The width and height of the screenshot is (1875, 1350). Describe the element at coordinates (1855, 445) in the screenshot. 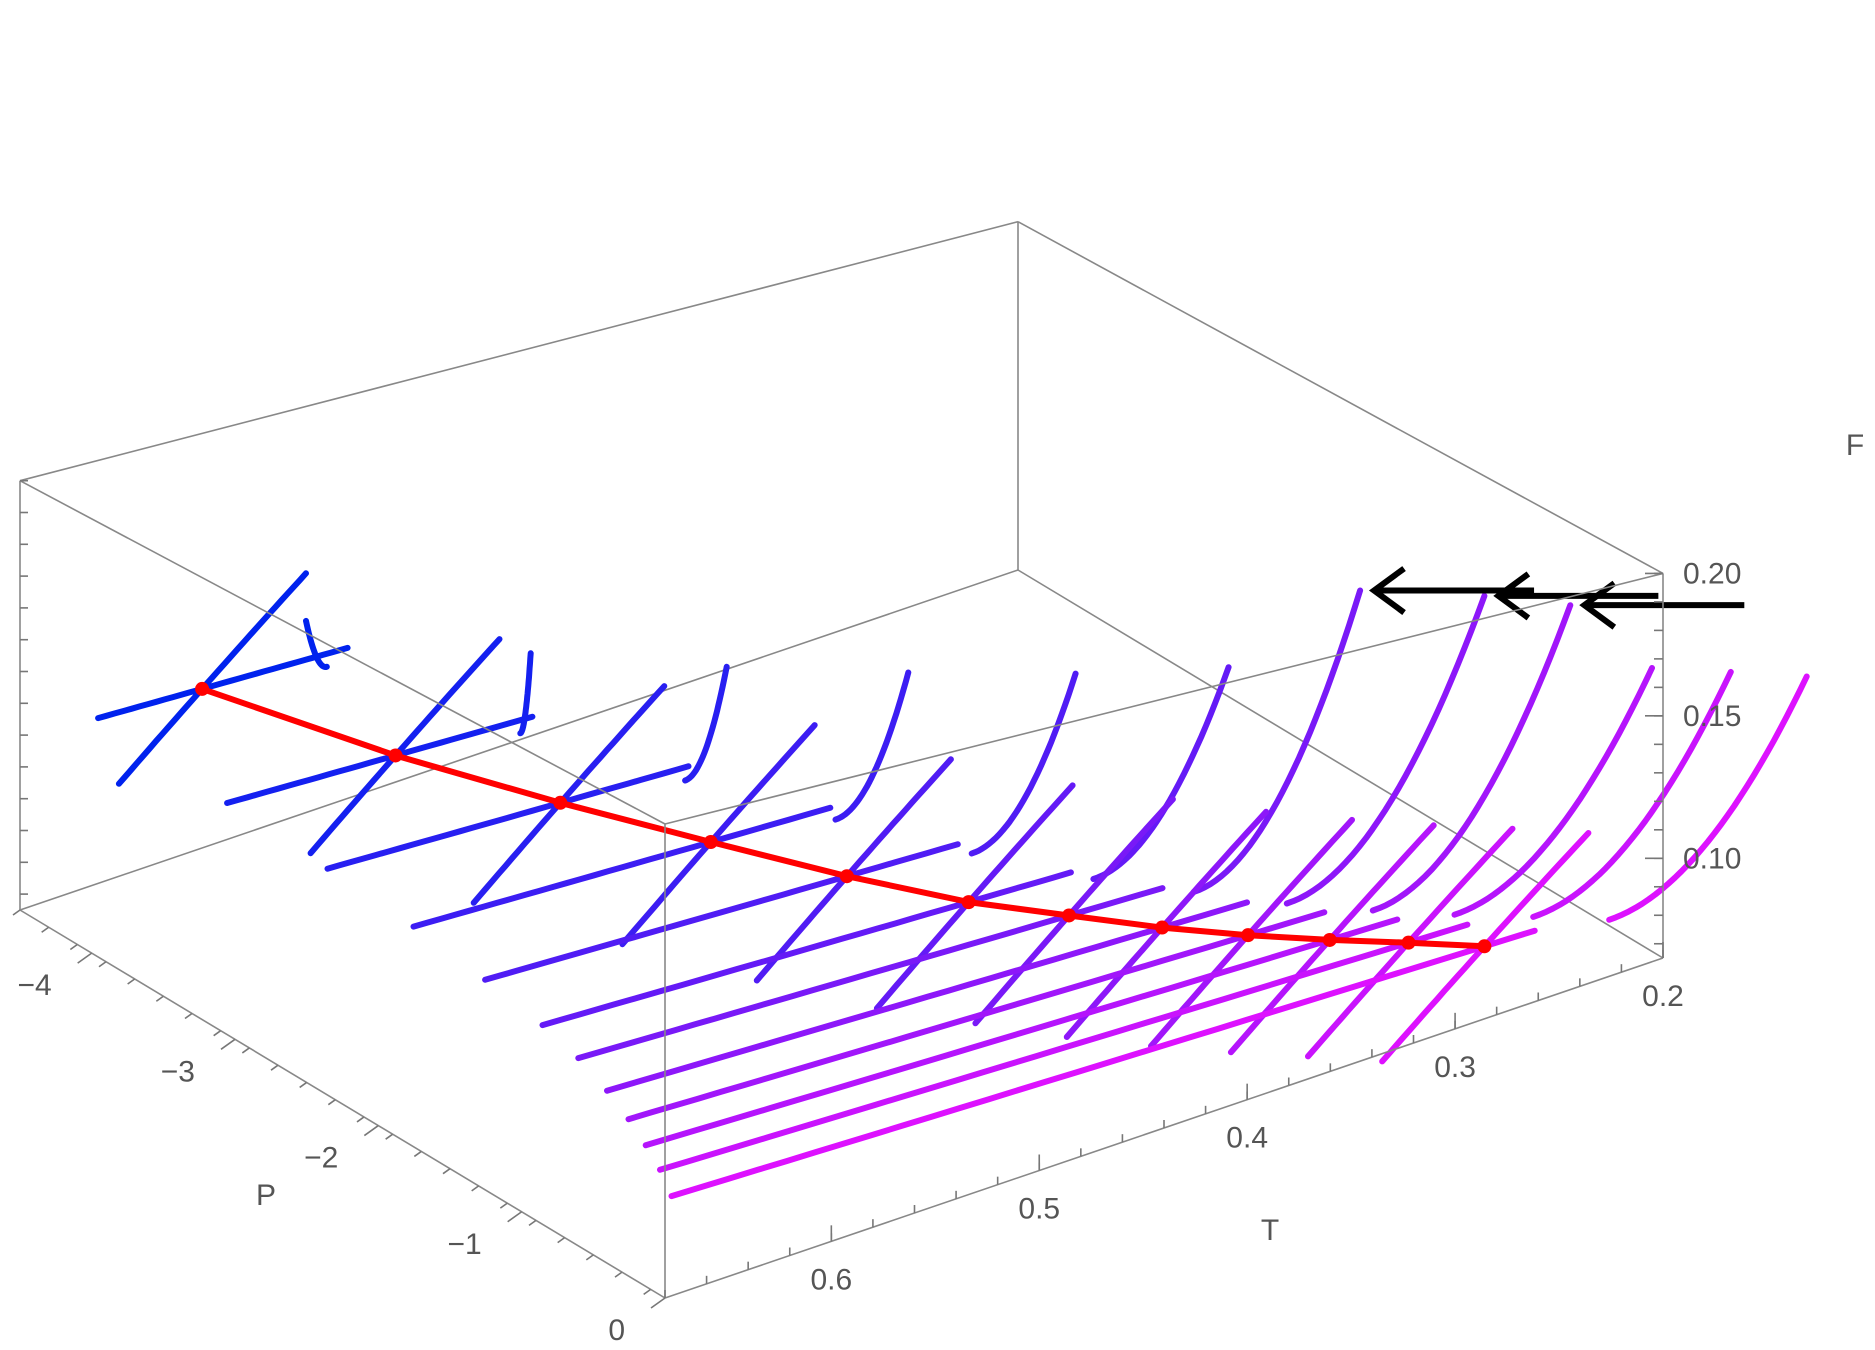

I see `f-axis-label: F` at that location.